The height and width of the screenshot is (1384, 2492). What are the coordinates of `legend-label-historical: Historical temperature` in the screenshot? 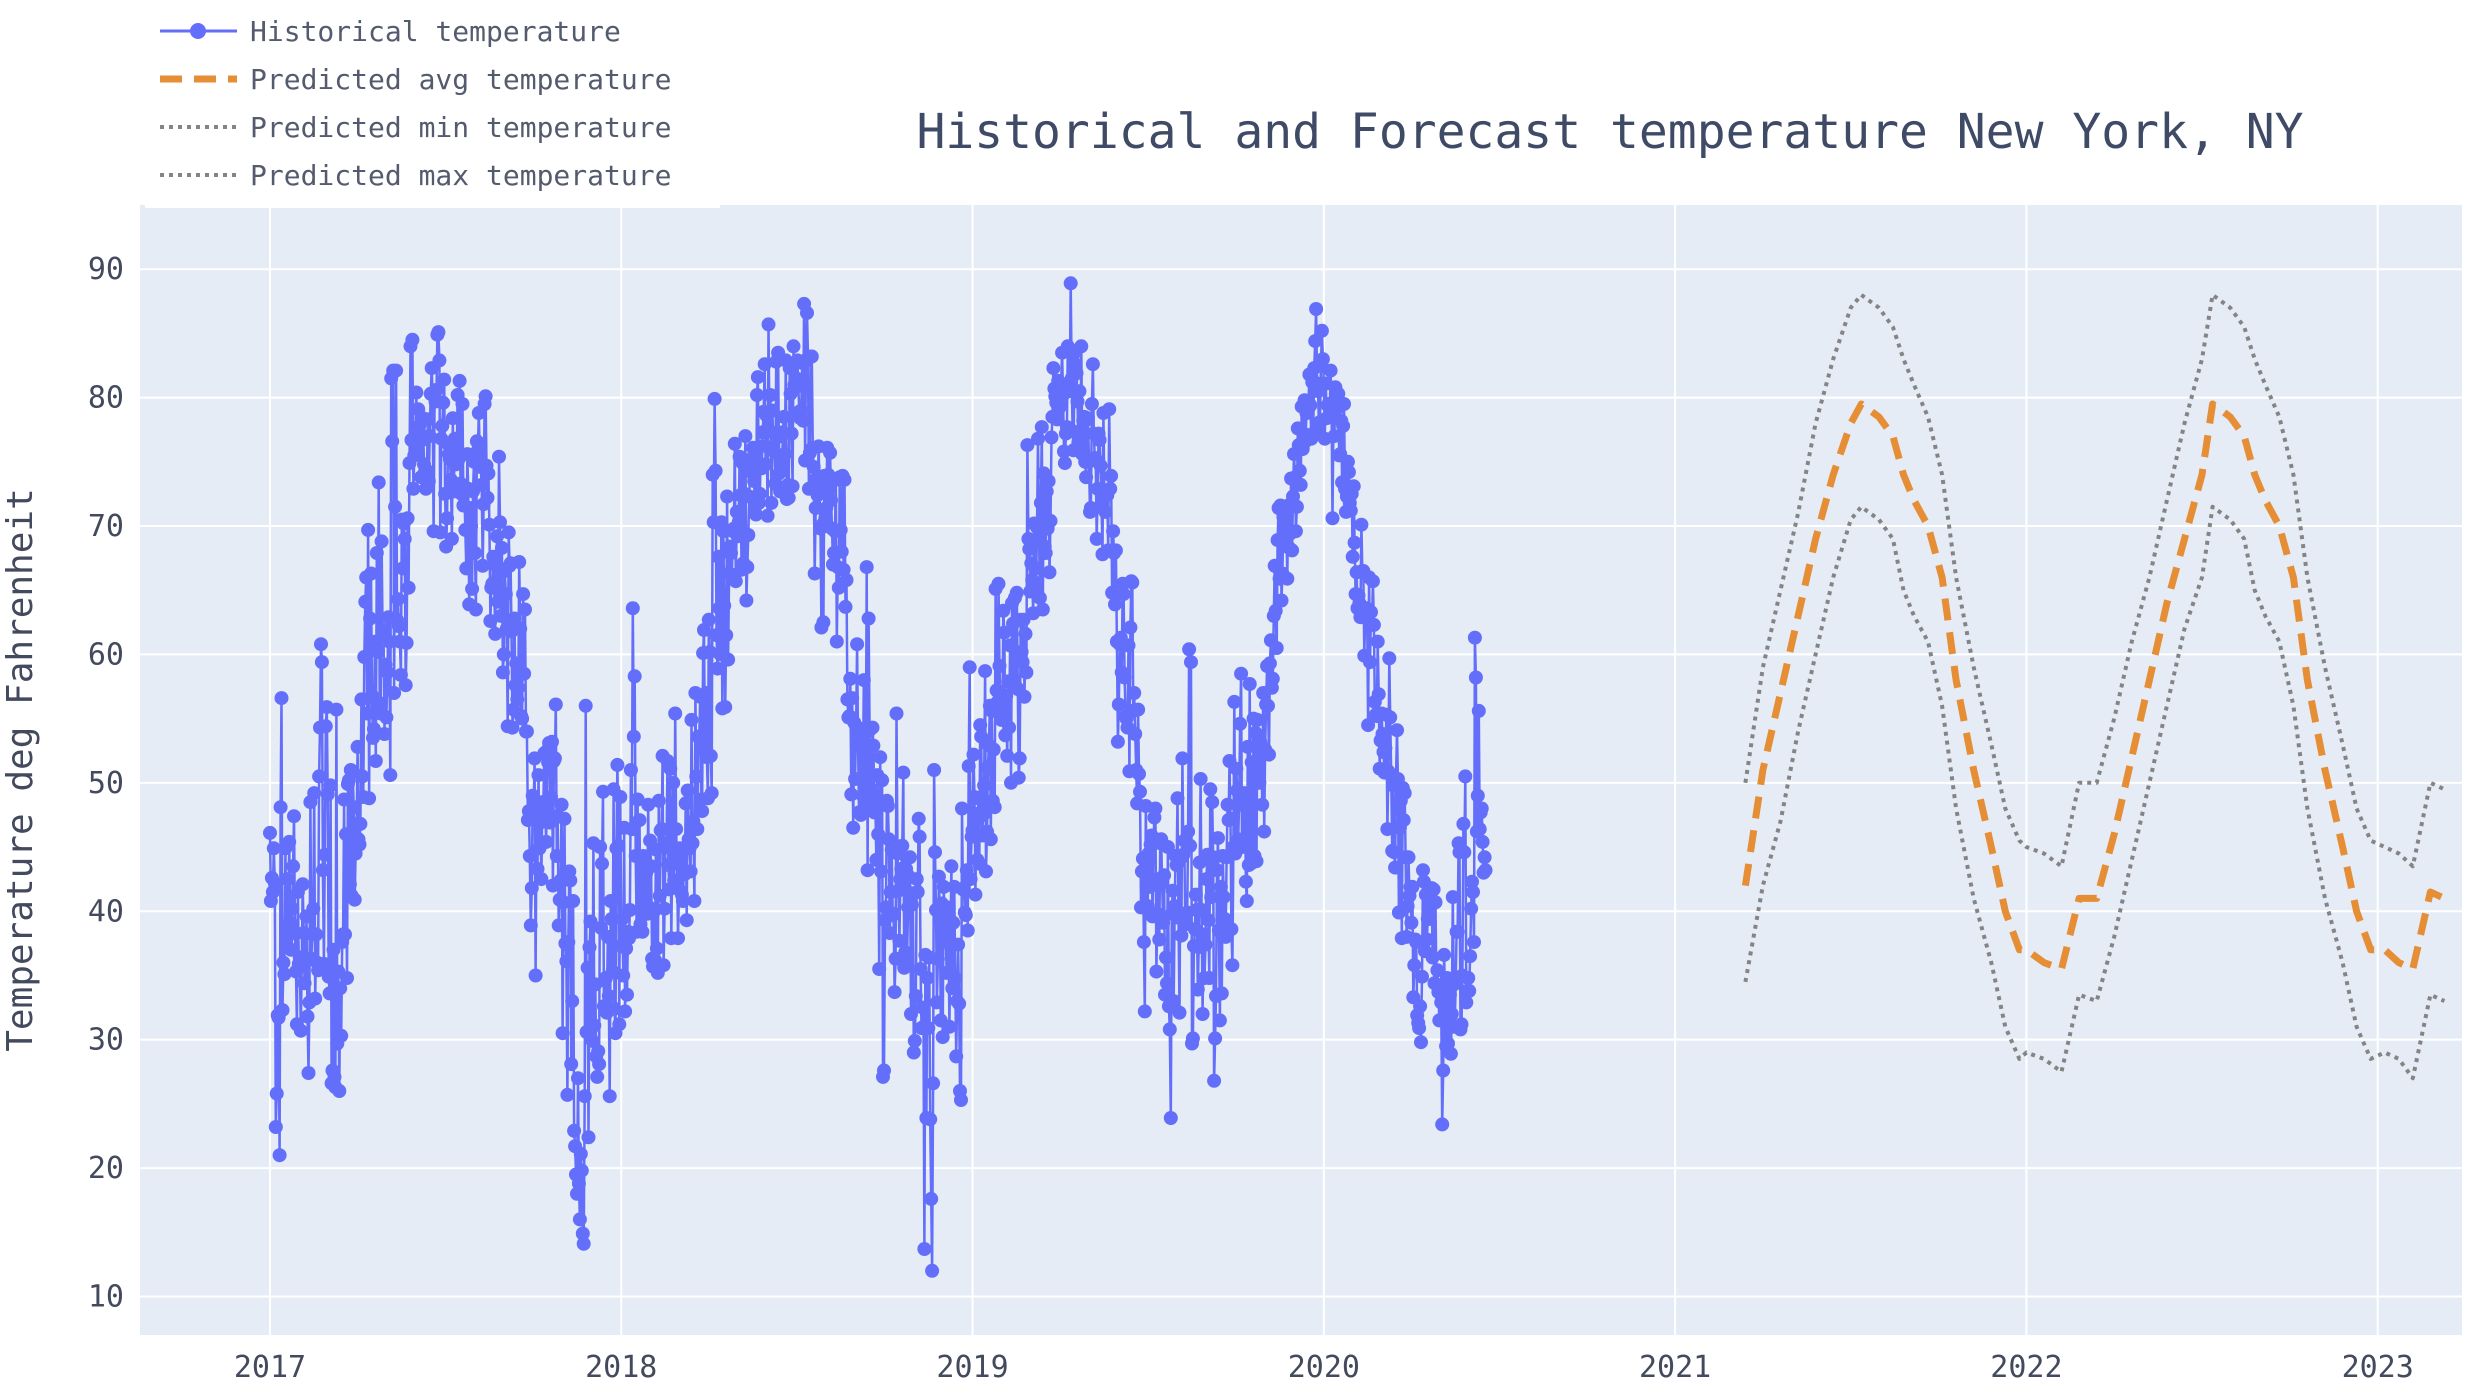 It's located at (435, 31).